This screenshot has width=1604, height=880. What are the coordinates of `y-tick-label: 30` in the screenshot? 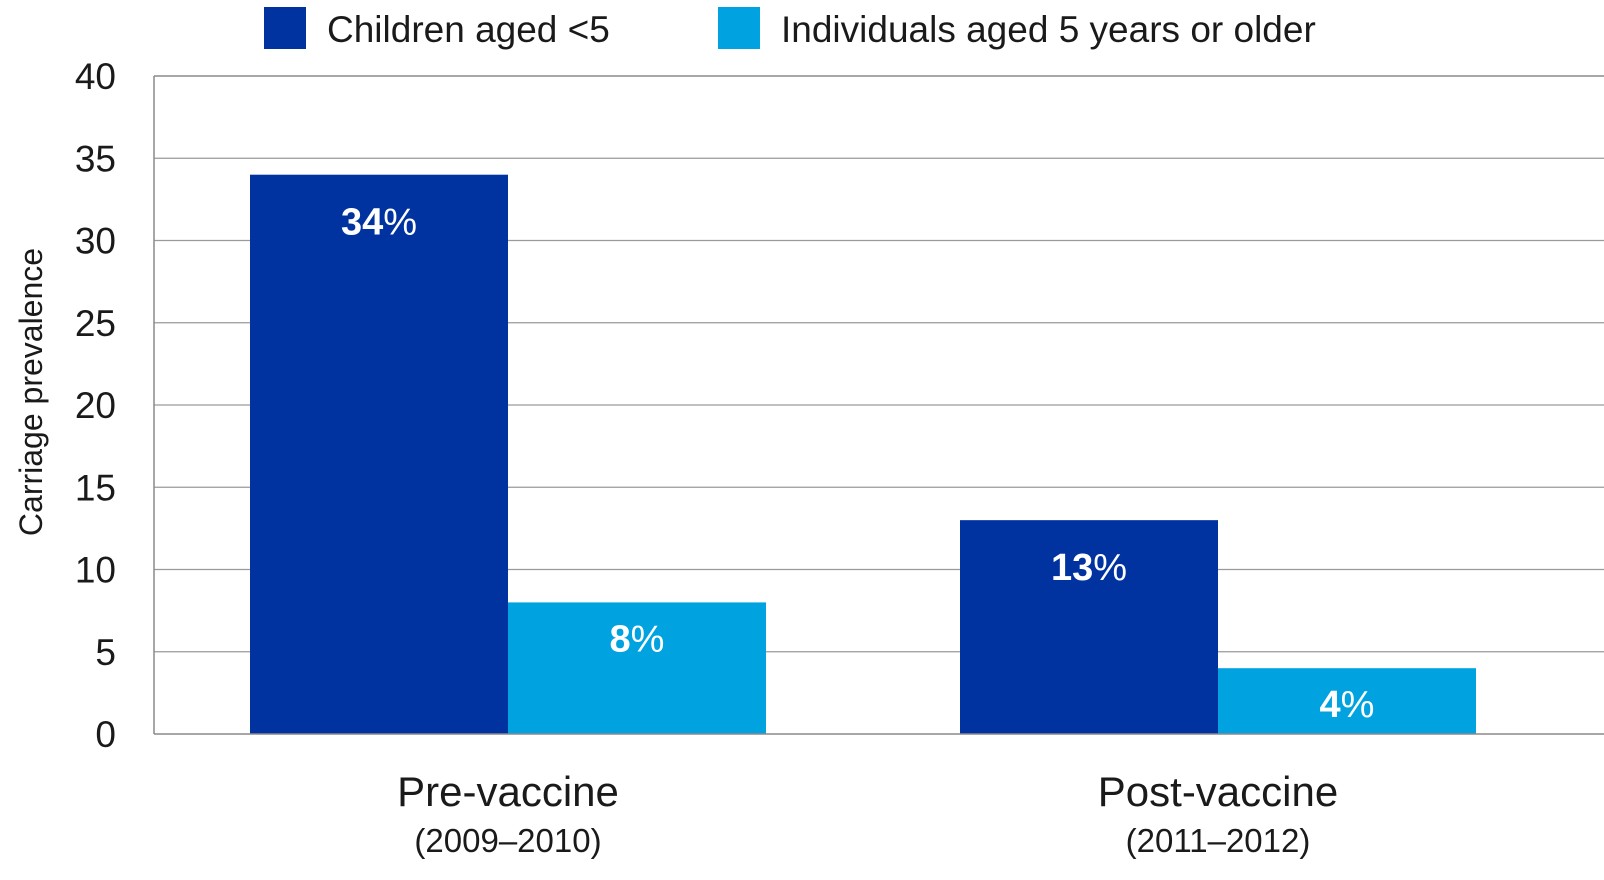 It's located at (95, 241).